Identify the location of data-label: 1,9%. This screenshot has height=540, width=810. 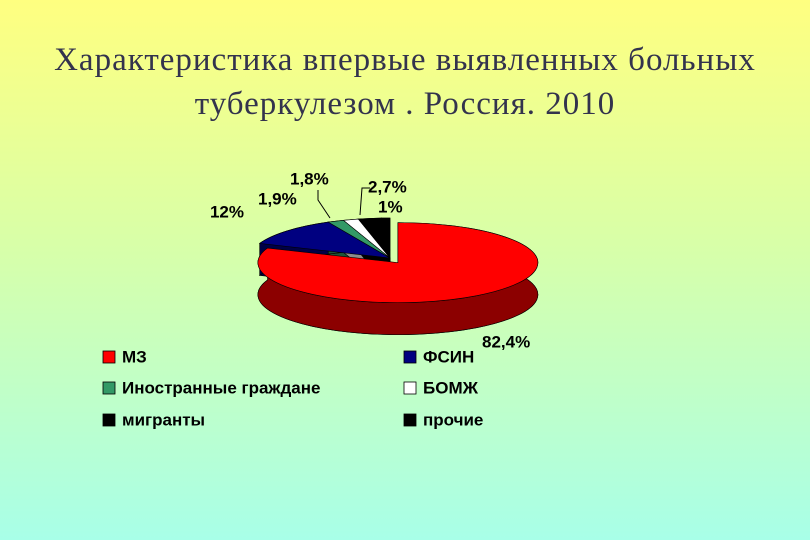
(277, 198).